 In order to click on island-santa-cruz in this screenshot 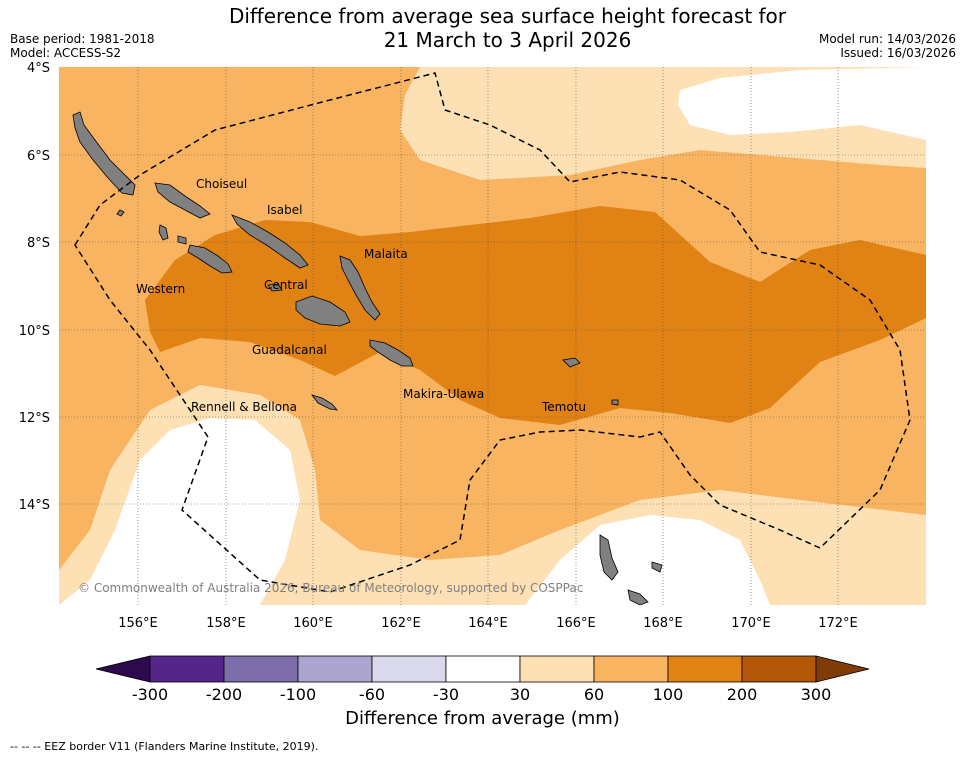, I will do `click(571, 362)`.